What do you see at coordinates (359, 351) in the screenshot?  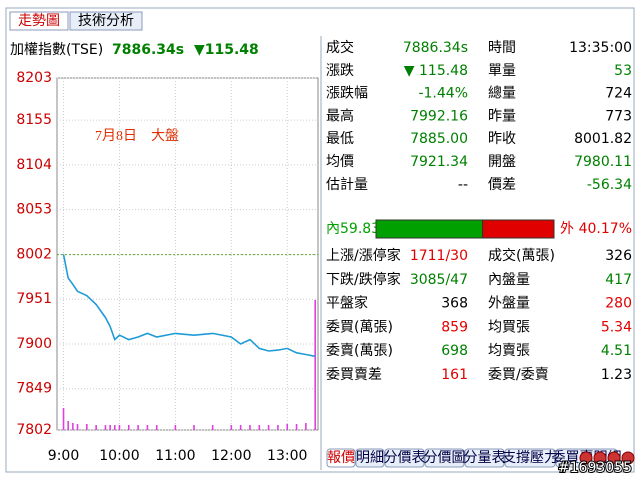 I see `field-label: 委賣(萬張)` at bounding box center [359, 351].